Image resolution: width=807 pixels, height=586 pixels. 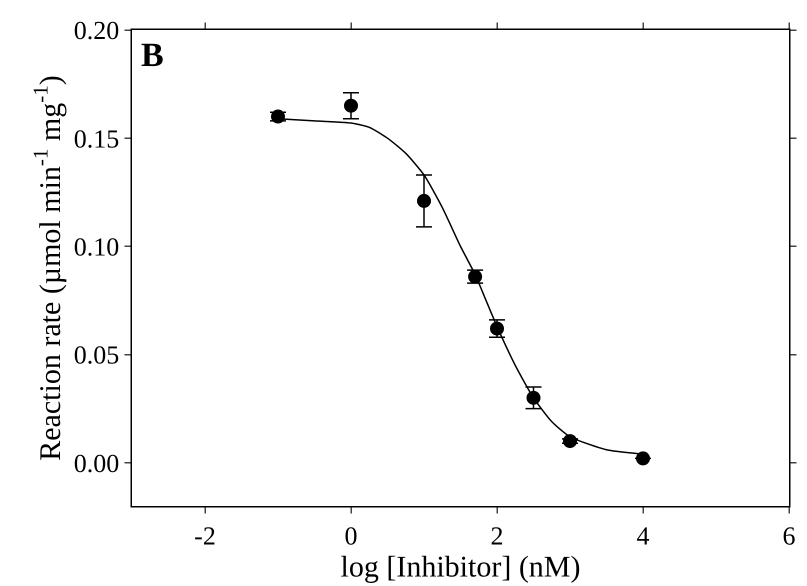 I want to click on y-tick-label: 0.15, so click(x=97, y=139).